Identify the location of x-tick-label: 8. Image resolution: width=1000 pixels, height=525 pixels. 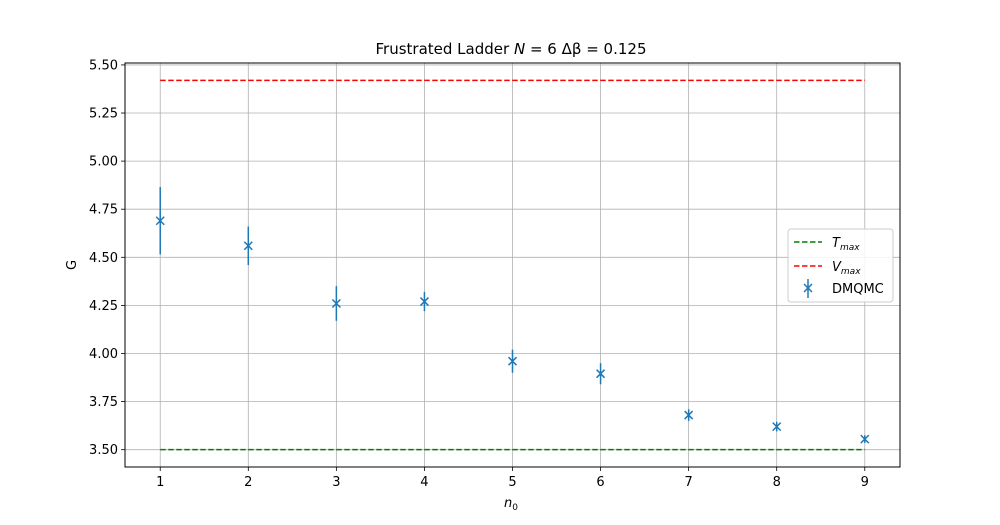
(777, 482).